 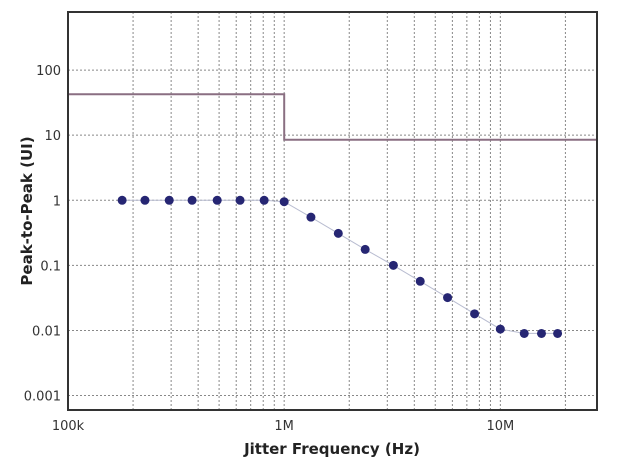 I want to click on x-tick-label: 1M, so click(x=284, y=426).